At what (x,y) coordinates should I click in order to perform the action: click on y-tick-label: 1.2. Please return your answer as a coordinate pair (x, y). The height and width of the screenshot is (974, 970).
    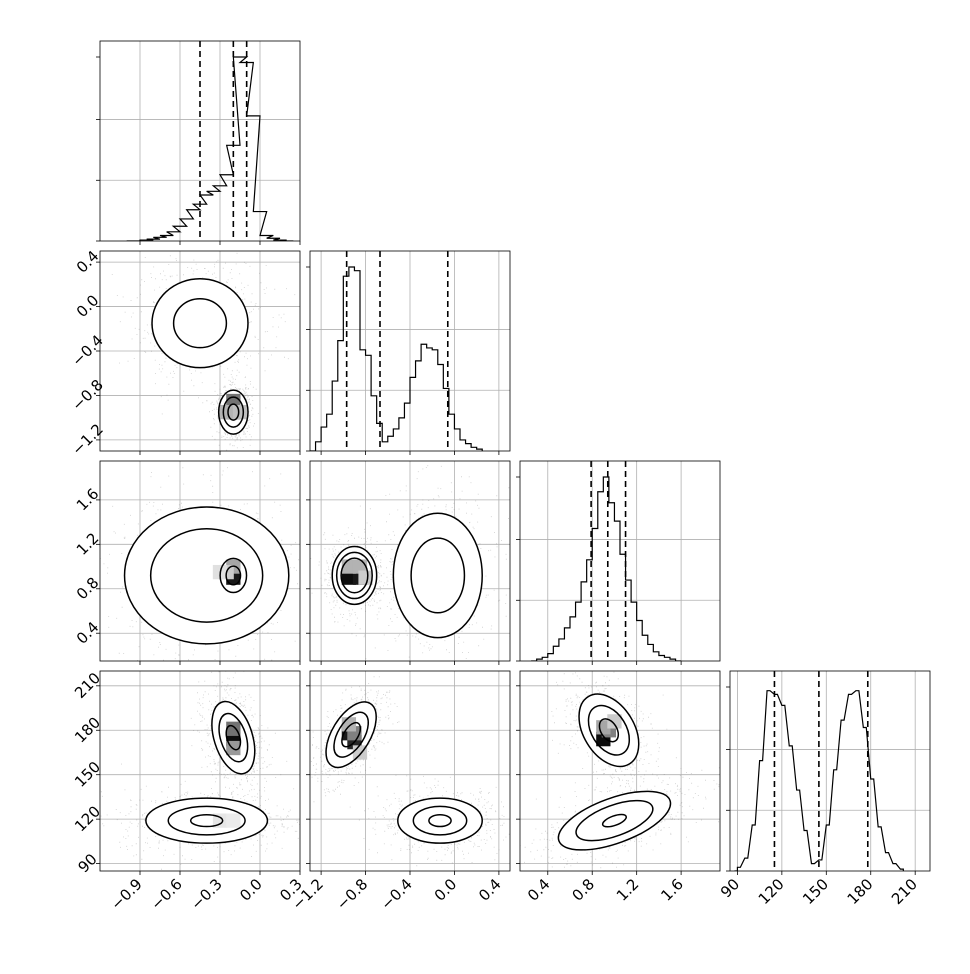
    Looking at the image, I should click on (88, 544).